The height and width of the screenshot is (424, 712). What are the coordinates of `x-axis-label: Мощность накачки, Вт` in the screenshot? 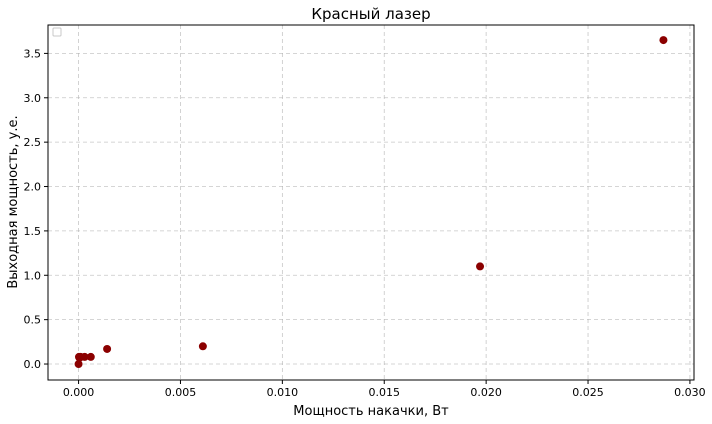 It's located at (371, 411).